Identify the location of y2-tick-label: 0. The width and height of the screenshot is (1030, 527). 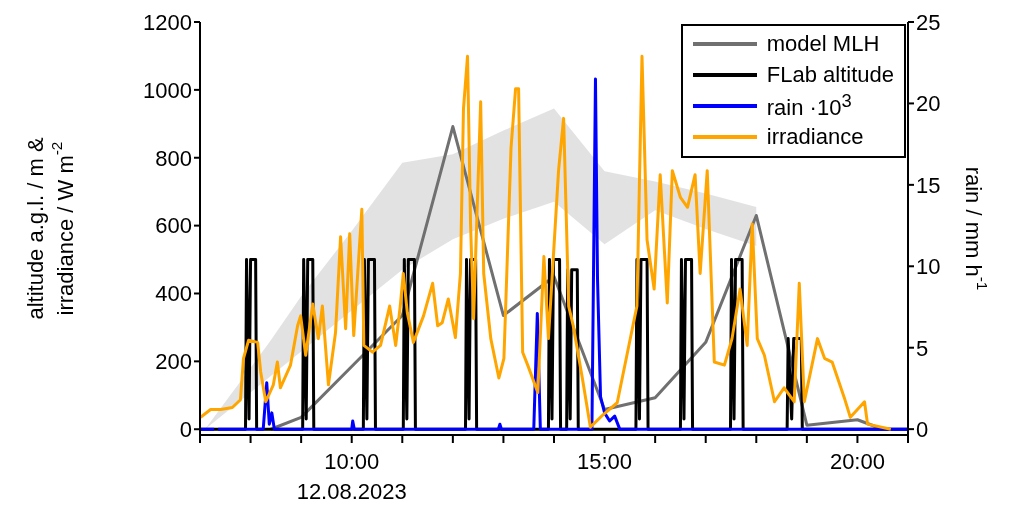
(922, 429).